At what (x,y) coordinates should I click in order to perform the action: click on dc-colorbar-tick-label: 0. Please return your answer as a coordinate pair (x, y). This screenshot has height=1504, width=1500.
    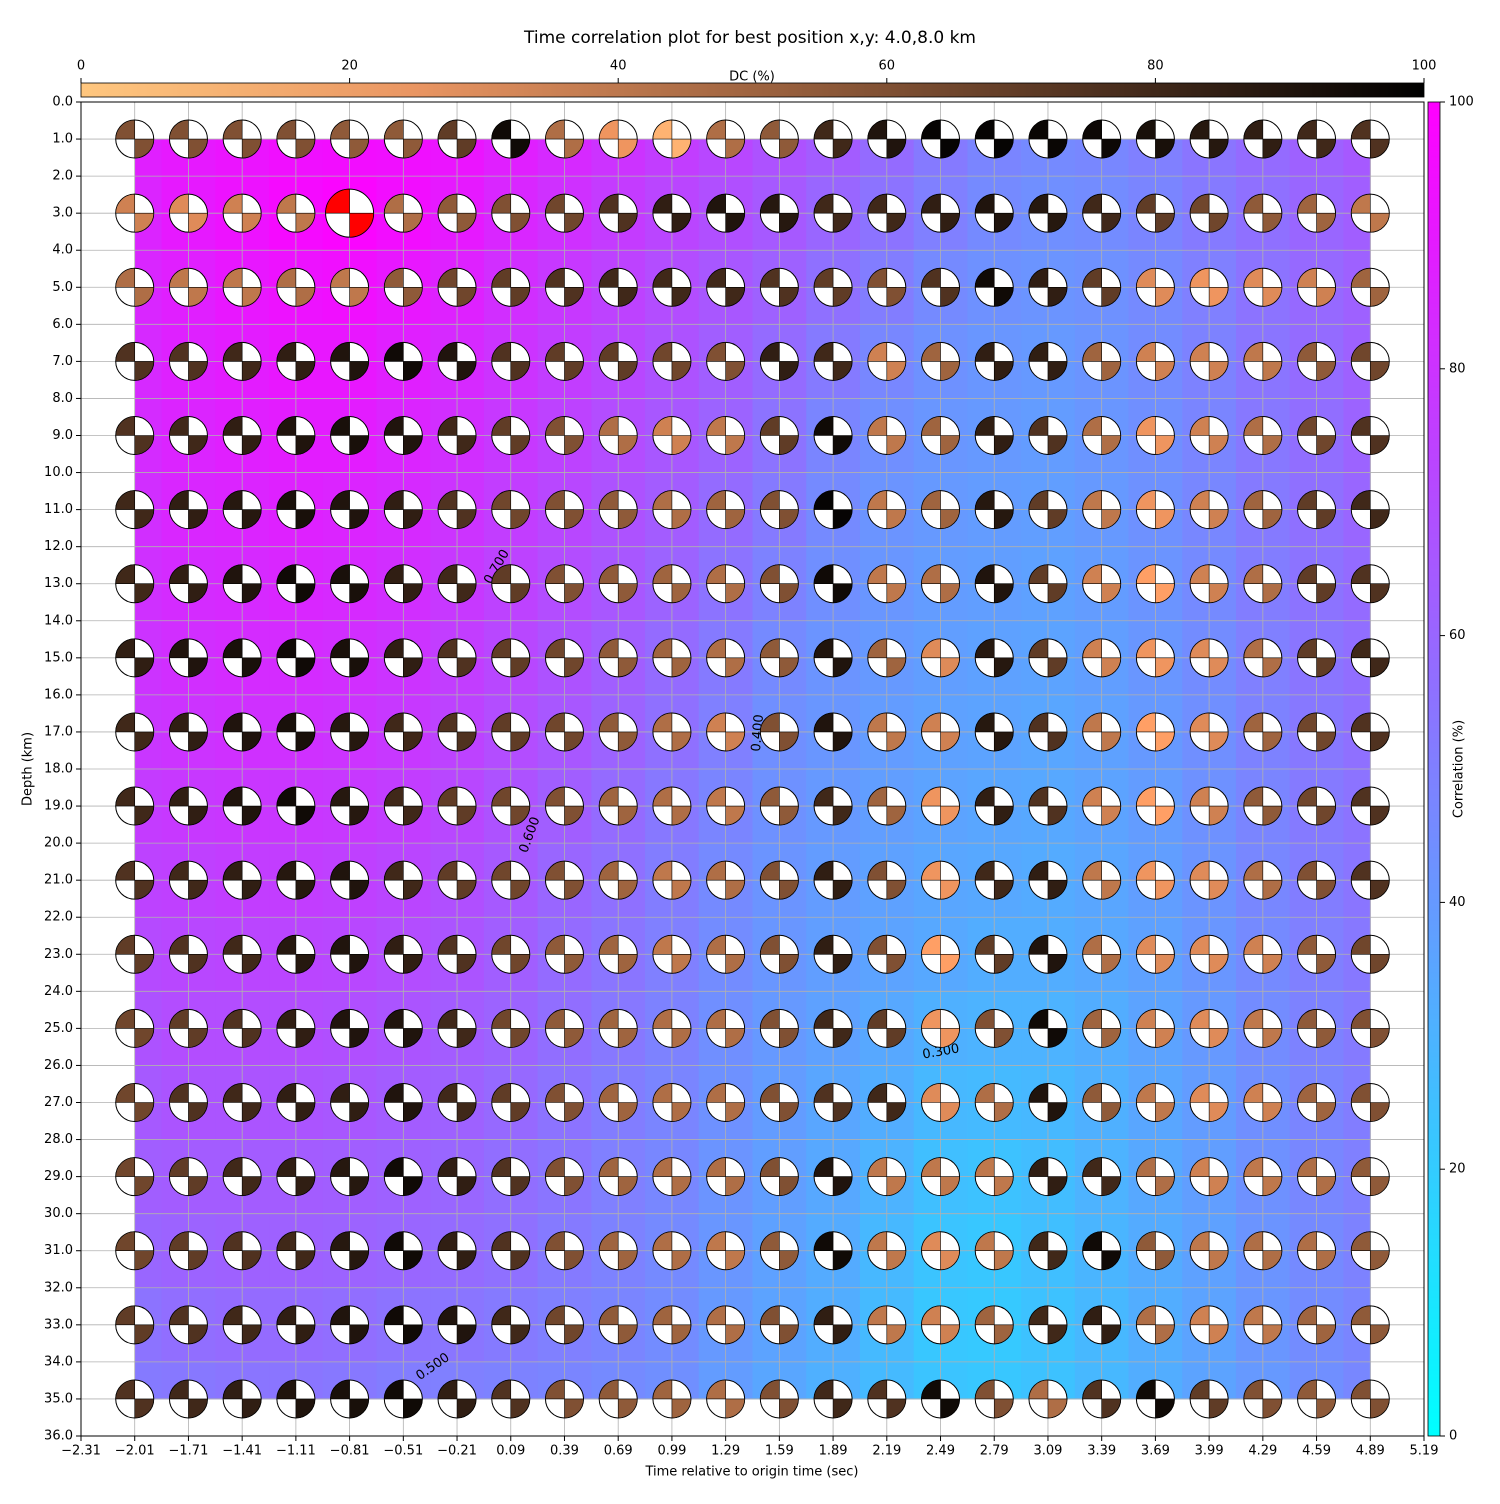
    Looking at the image, I should click on (81, 66).